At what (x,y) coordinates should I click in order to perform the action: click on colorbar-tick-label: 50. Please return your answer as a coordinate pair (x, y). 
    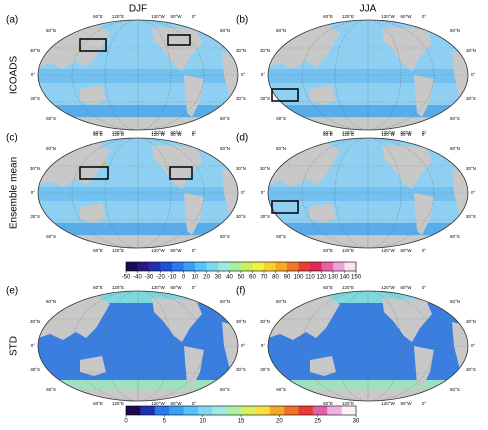
    Looking at the image, I should click on (241, 278).